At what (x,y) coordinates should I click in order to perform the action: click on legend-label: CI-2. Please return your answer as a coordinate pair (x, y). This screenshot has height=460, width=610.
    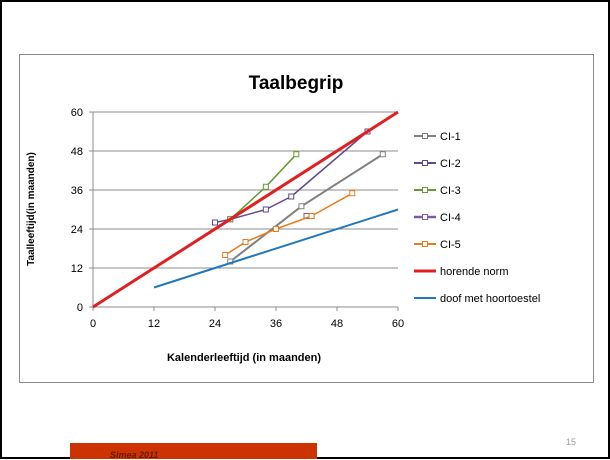
    Looking at the image, I should click on (450, 164).